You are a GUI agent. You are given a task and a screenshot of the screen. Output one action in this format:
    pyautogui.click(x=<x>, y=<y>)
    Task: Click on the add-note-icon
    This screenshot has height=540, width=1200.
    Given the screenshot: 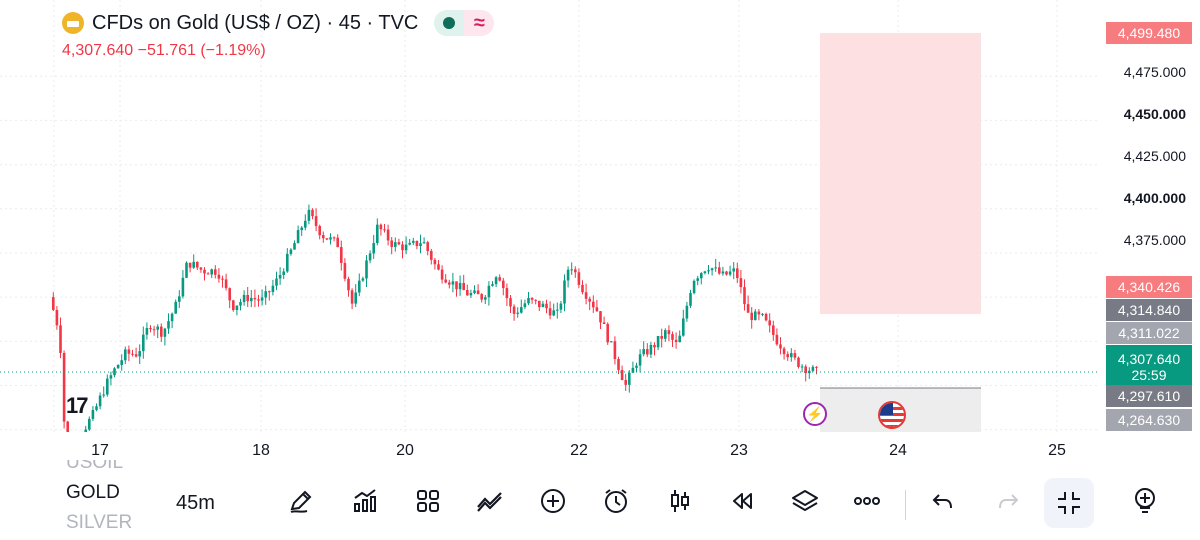 What is the action you would take?
    pyautogui.click(x=1145, y=501)
    